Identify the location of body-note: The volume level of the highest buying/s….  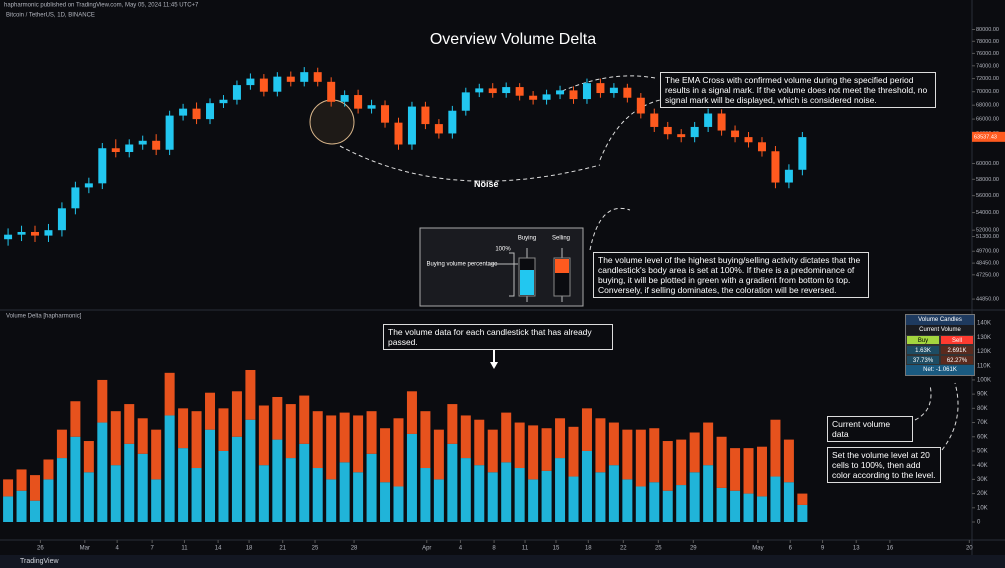
(731, 275).